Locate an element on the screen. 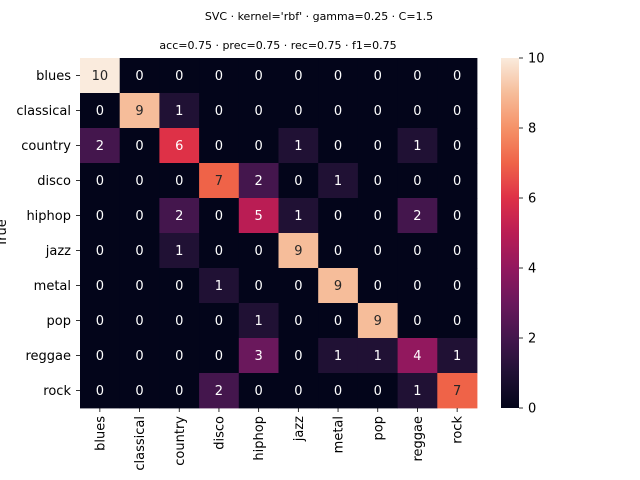 Image resolution: width=640 pixels, height=480 pixels. heatmap-cell-reggae-disco is located at coordinates (219, 356).